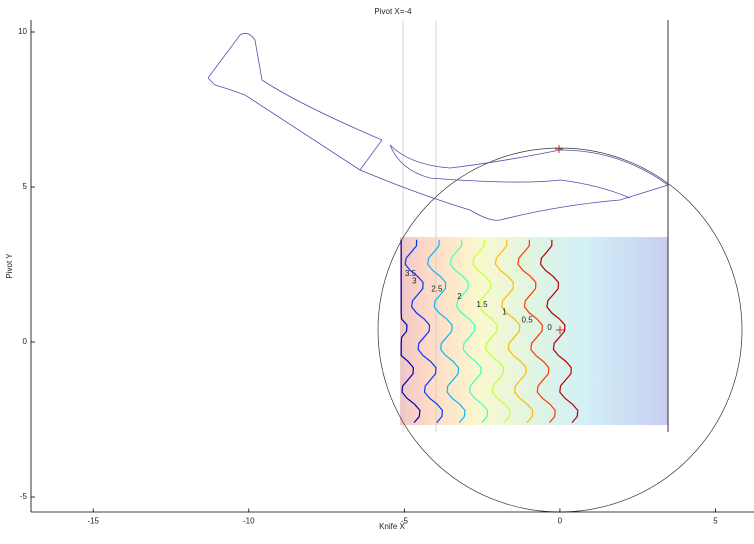  I want to click on contour-fill, so click(534, 331).